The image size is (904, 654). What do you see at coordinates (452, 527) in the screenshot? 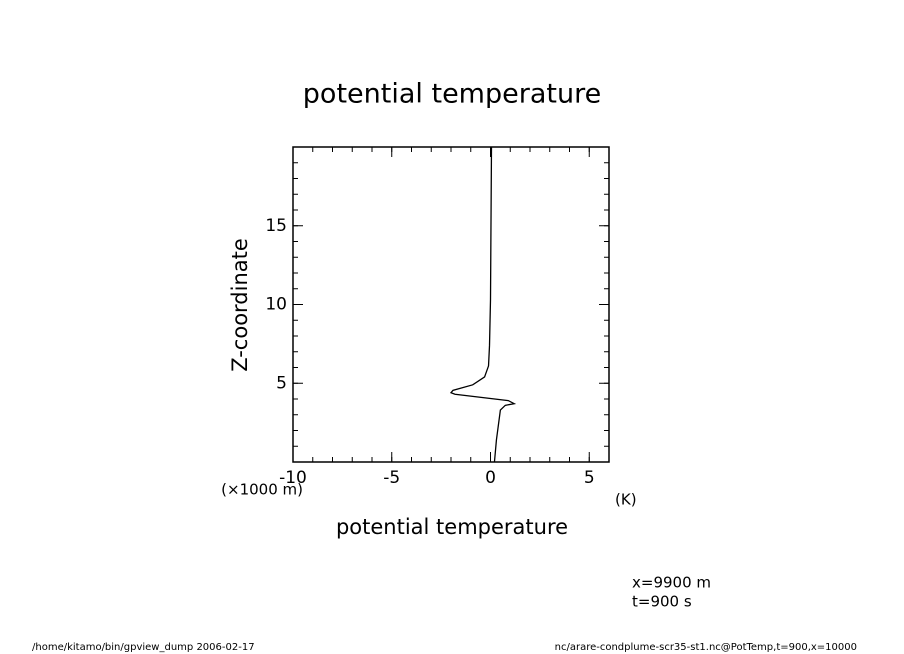
I see `x-axis-label: potential temperature` at bounding box center [452, 527].